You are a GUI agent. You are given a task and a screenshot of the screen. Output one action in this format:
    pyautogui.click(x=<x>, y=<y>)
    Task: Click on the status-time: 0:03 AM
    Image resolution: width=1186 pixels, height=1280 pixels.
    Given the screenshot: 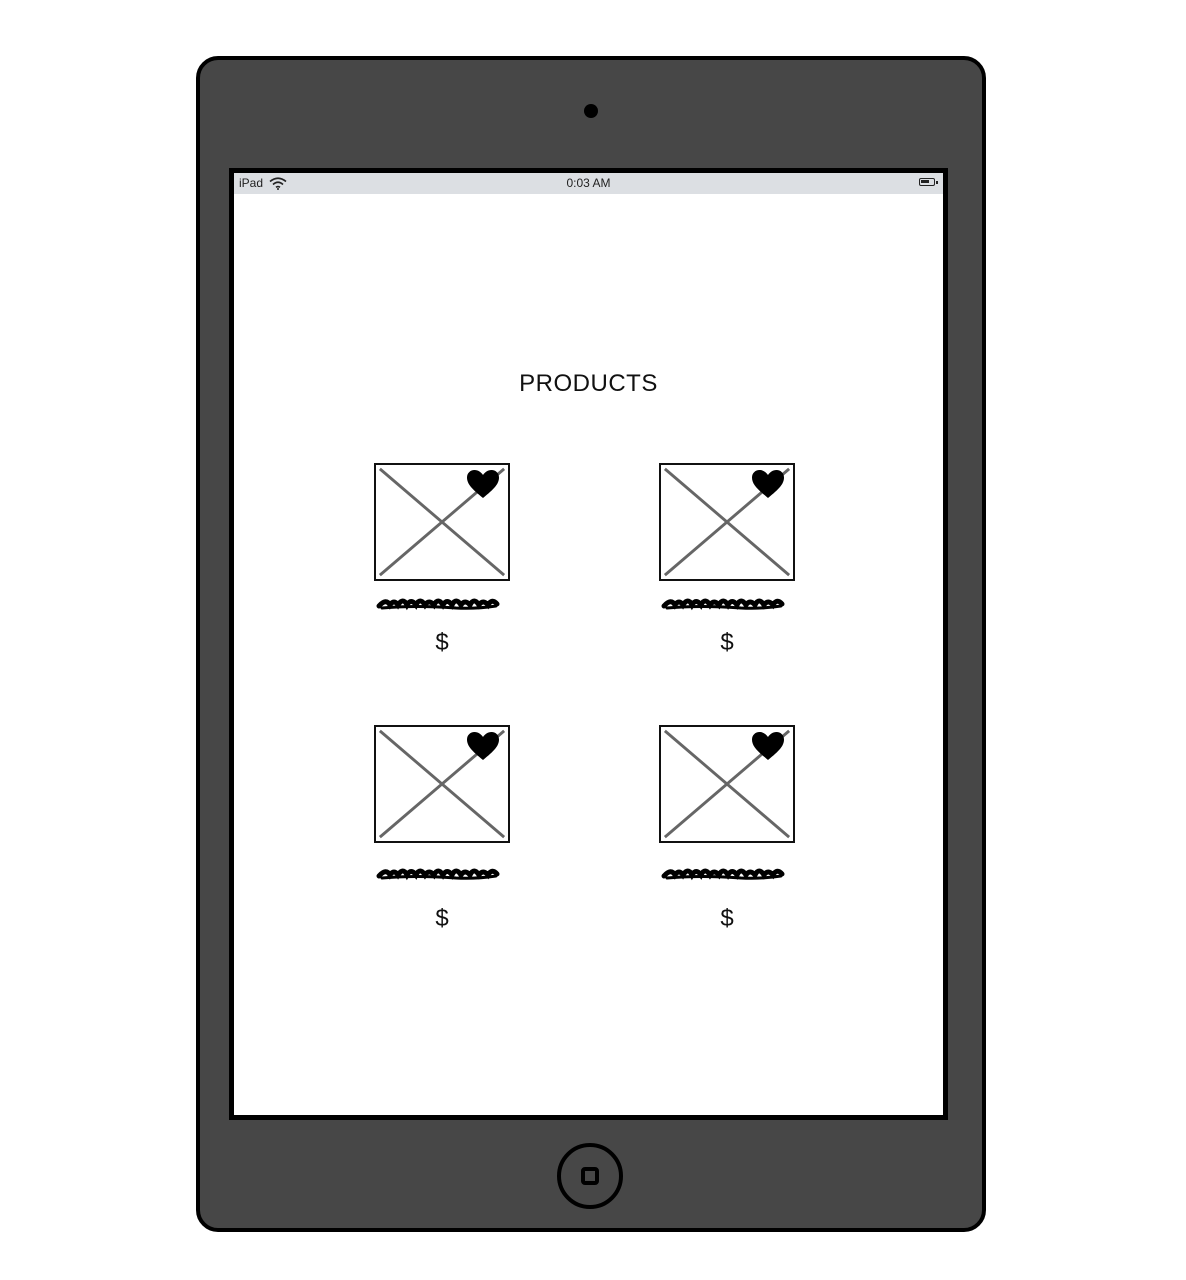 What is the action you would take?
    pyautogui.click(x=588, y=183)
    